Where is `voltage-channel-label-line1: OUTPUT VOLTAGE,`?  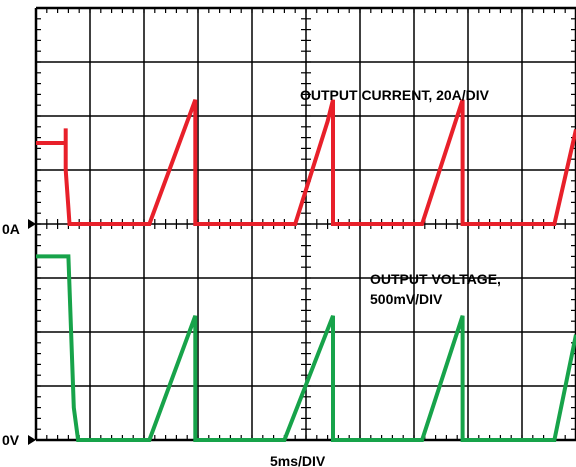
voltage-channel-label-line1: OUTPUT VOLTAGE, is located at coordinates (435, 279).